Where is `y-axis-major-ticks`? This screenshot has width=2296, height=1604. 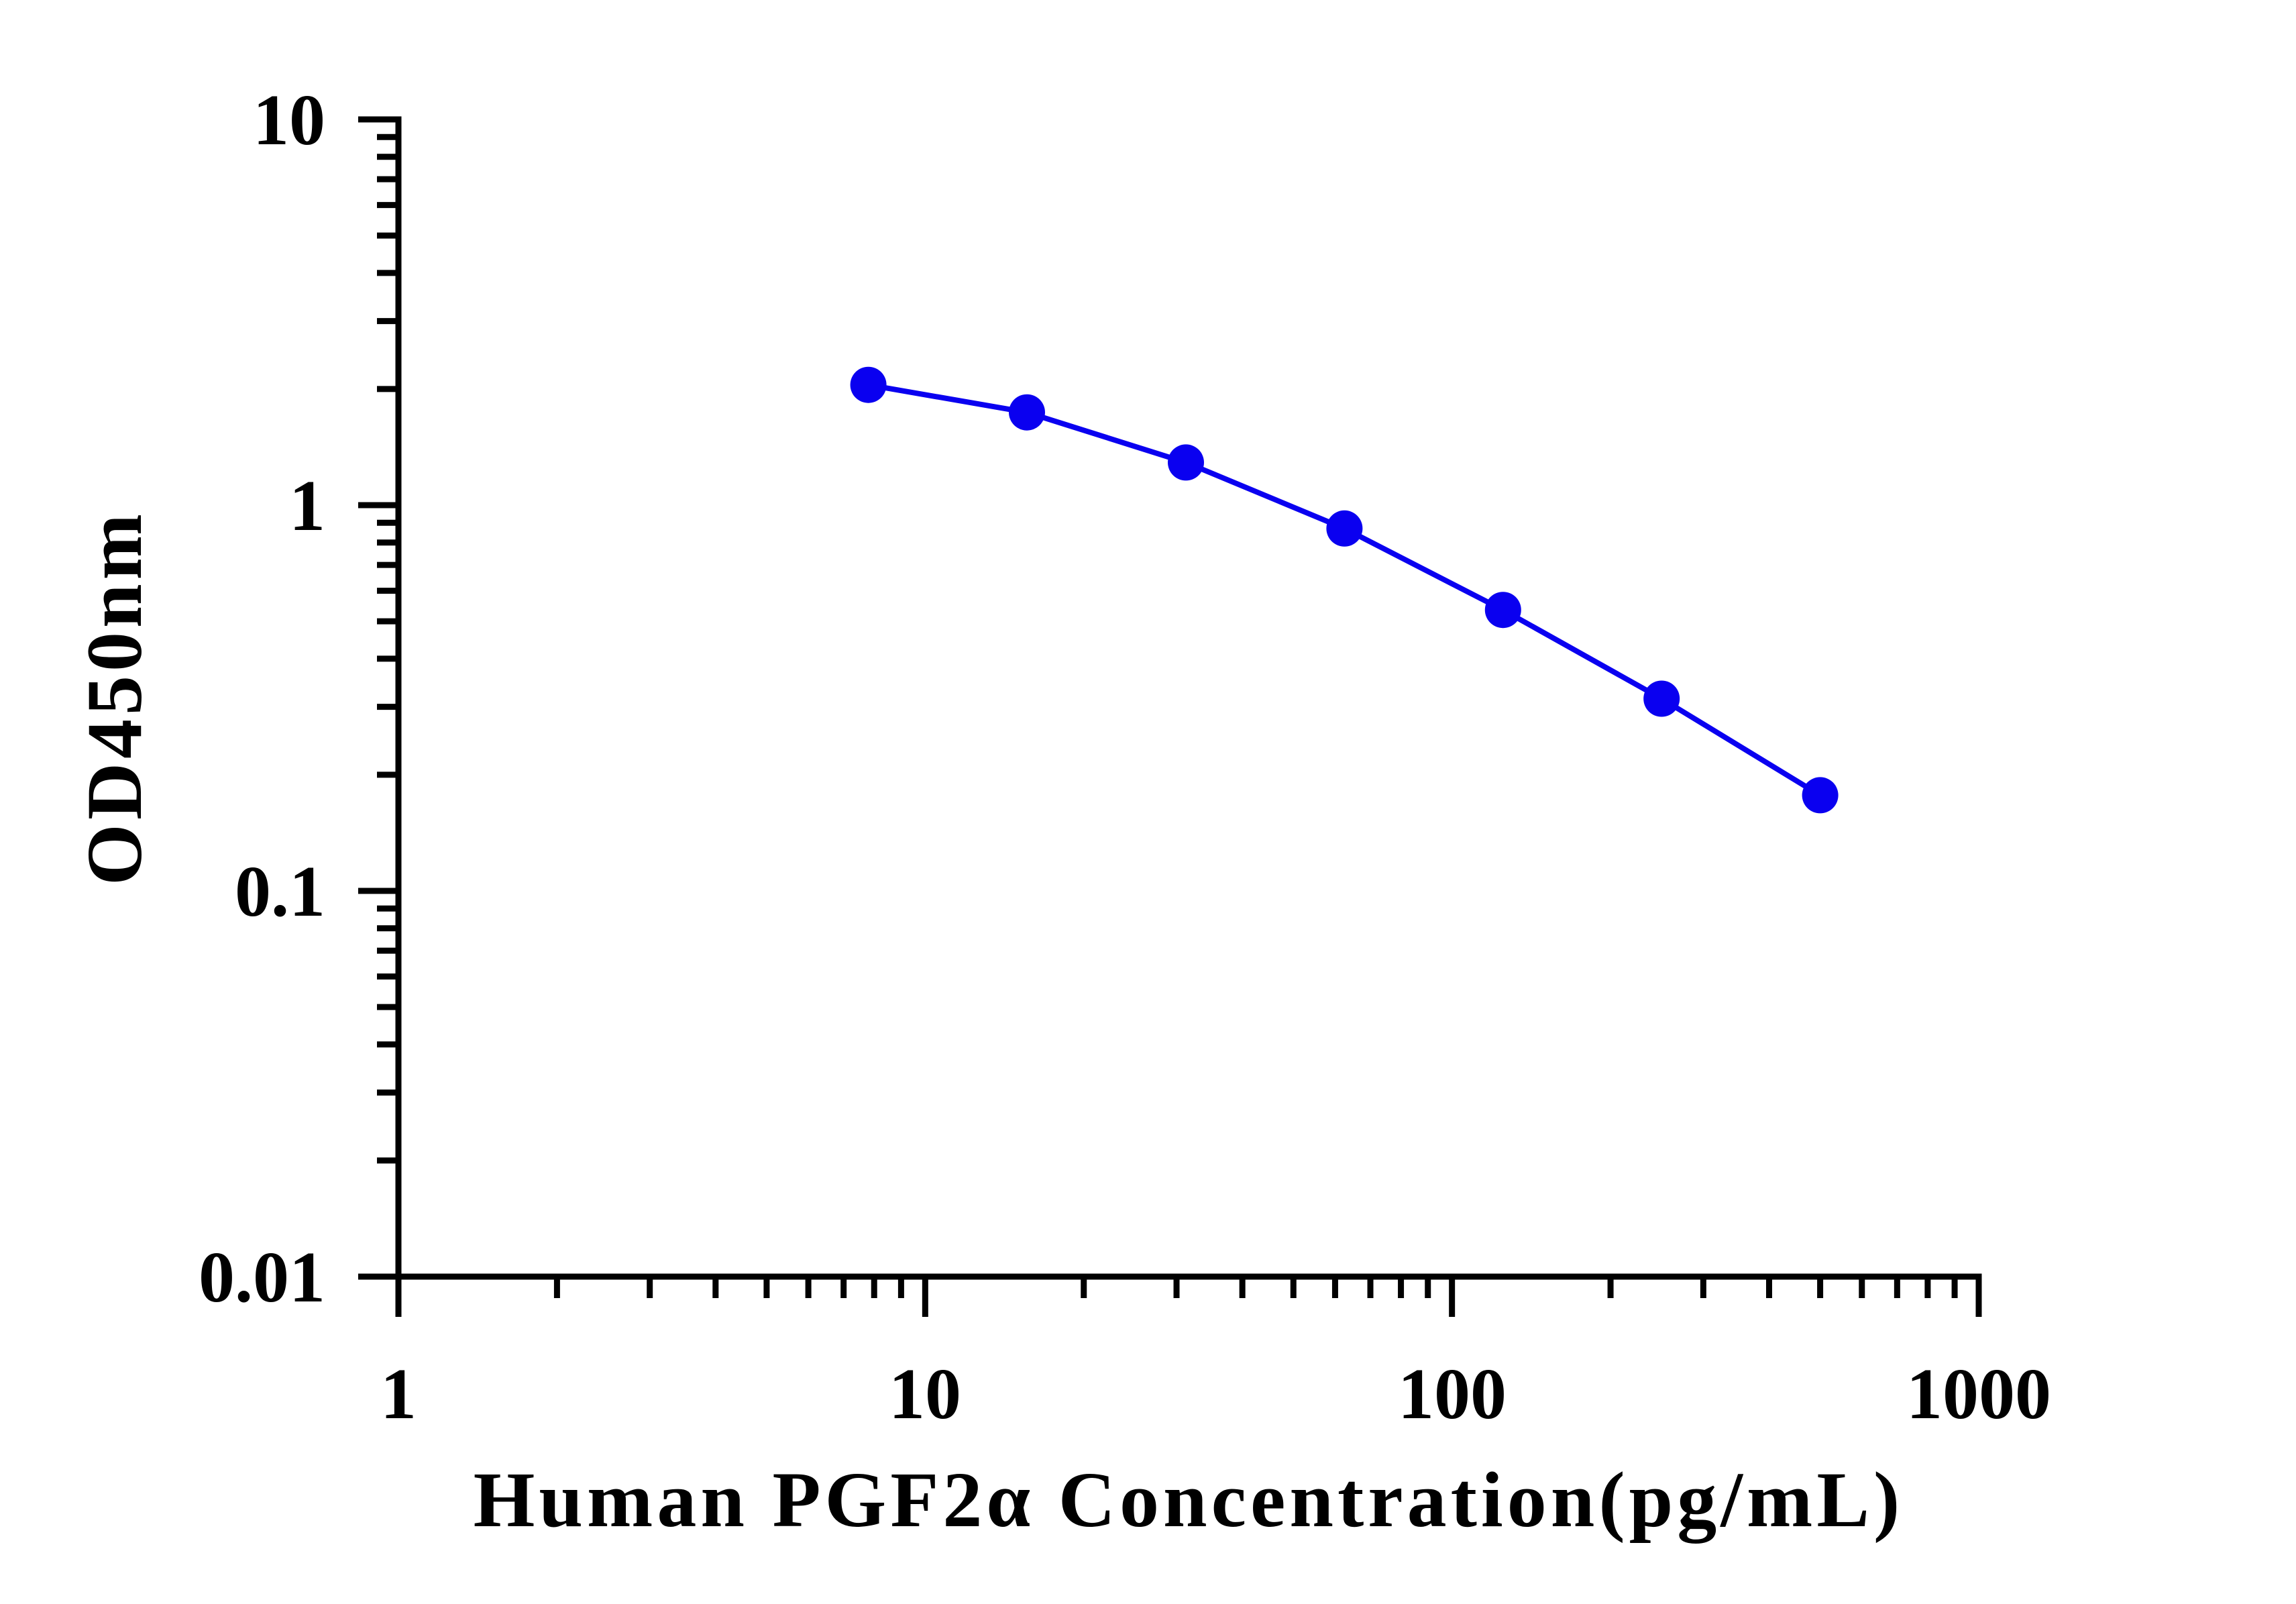
y-axis-major-ticks is located at coordinates (378, 698).